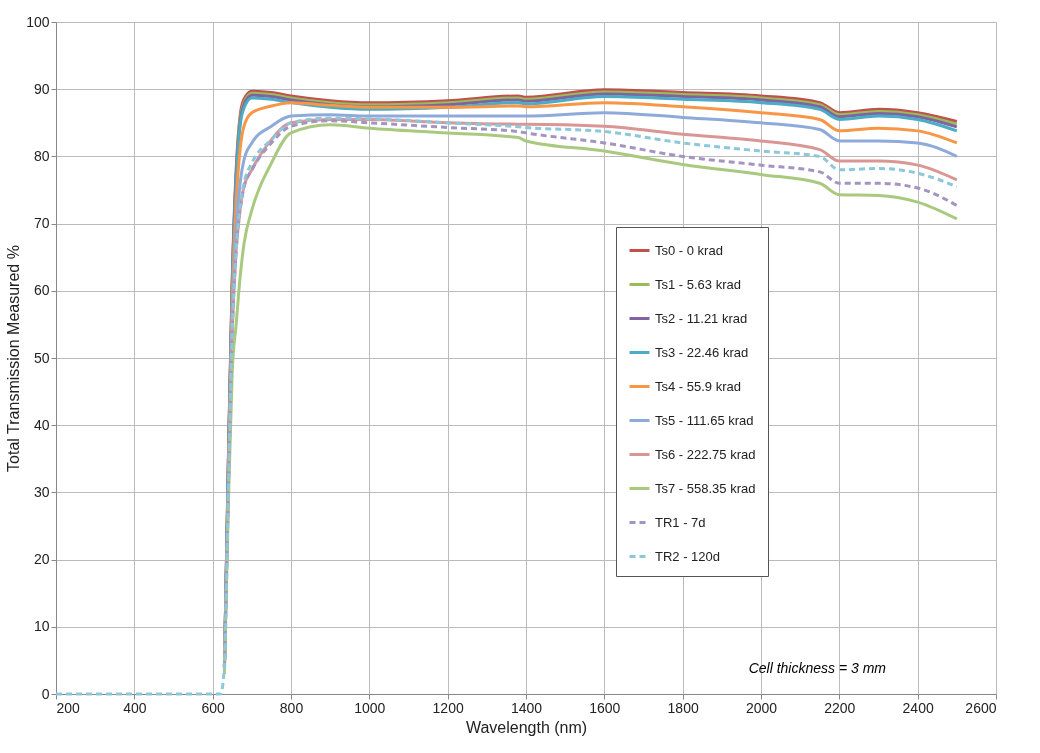 Image resolution: width=1040 pixels, height=753 pixels. Describe the element at coordinates (213, 707) in the screenshot. I see `x-tick-label: 600` at that location.